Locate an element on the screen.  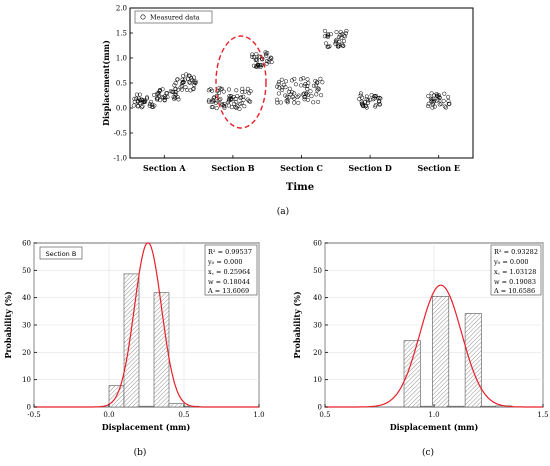
stats-line-y0: y₀ = 0.000 is located at coordinates (224, 262).